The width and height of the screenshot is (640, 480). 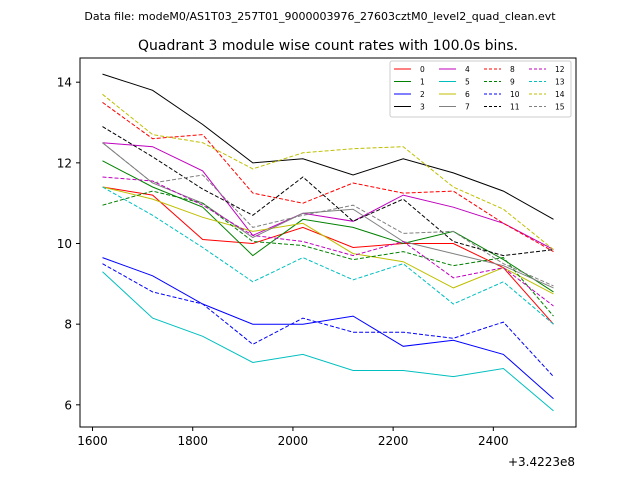 I want to click on legend-label: 7, so click(x=467, y=107).